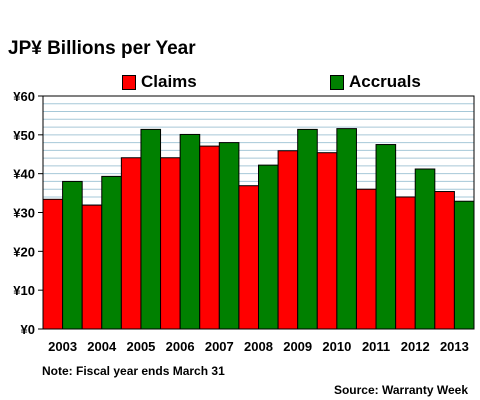 Image resolution: width=480 pixels, height=400 pixels. Describe the element at coordinates (102, 48) in the screenshot. I see `chart-title: JP¥ Billions per Year` at that location.